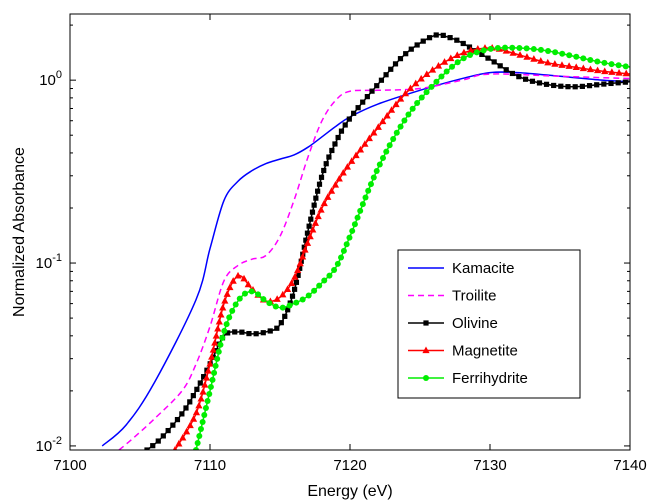 This screenshot has width=651, height=502. Describe the element at coordinates (210, 465) in the screenshot. I see `x-tick-label: 7110` at that location.